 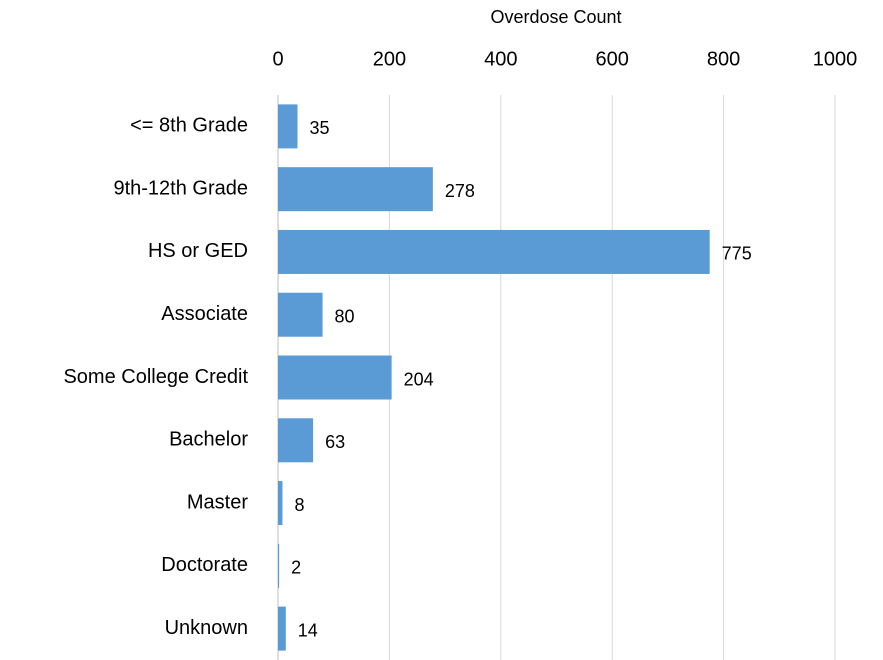 I want to click on x-axis-title: Overdose Count, so click(x=555, y=17).